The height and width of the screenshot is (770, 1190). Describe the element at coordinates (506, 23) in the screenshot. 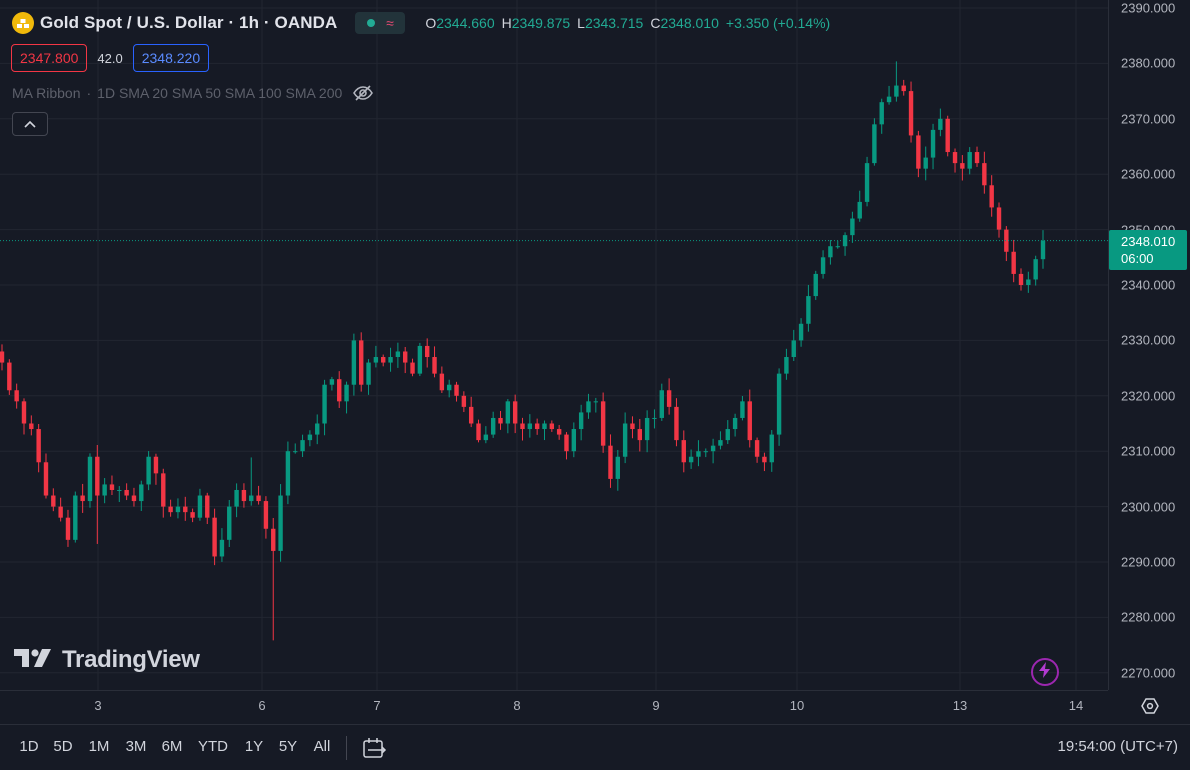

I see `high-label: H` at that location.